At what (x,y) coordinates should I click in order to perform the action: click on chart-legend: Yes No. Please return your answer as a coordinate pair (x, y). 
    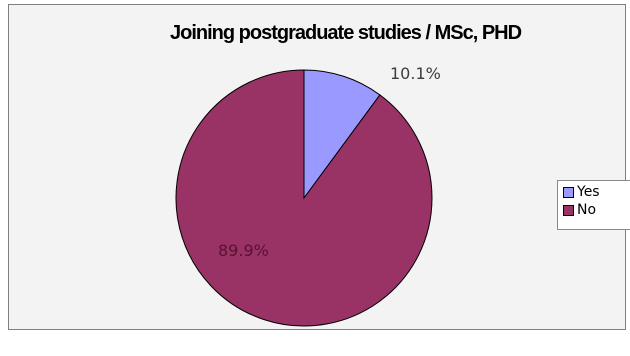
    Looking at the image, I should click on (593, 205).